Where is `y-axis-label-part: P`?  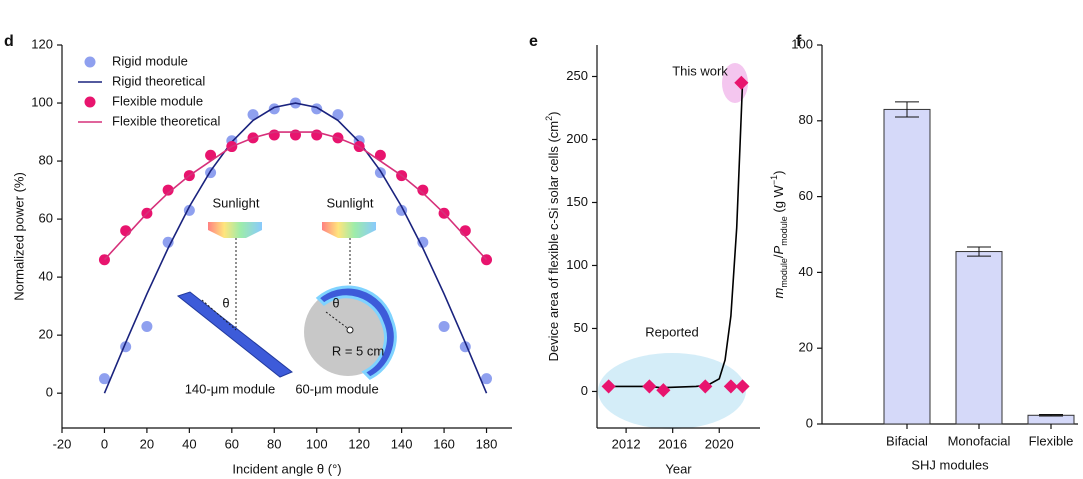
y-axis-label-part: P is located at coordinates (778, 249).